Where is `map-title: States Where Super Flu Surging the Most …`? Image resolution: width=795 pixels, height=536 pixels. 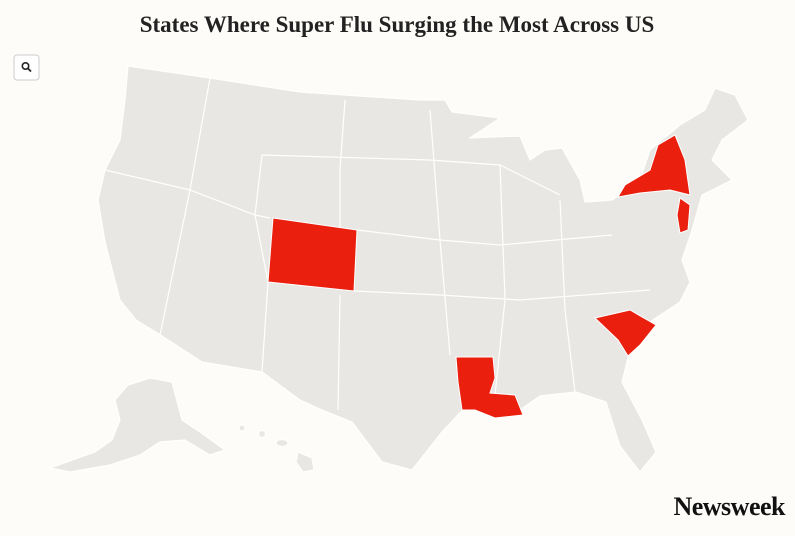 map-title: States Where Super Flu Surging the Most … is located at coordinates (397, 24).